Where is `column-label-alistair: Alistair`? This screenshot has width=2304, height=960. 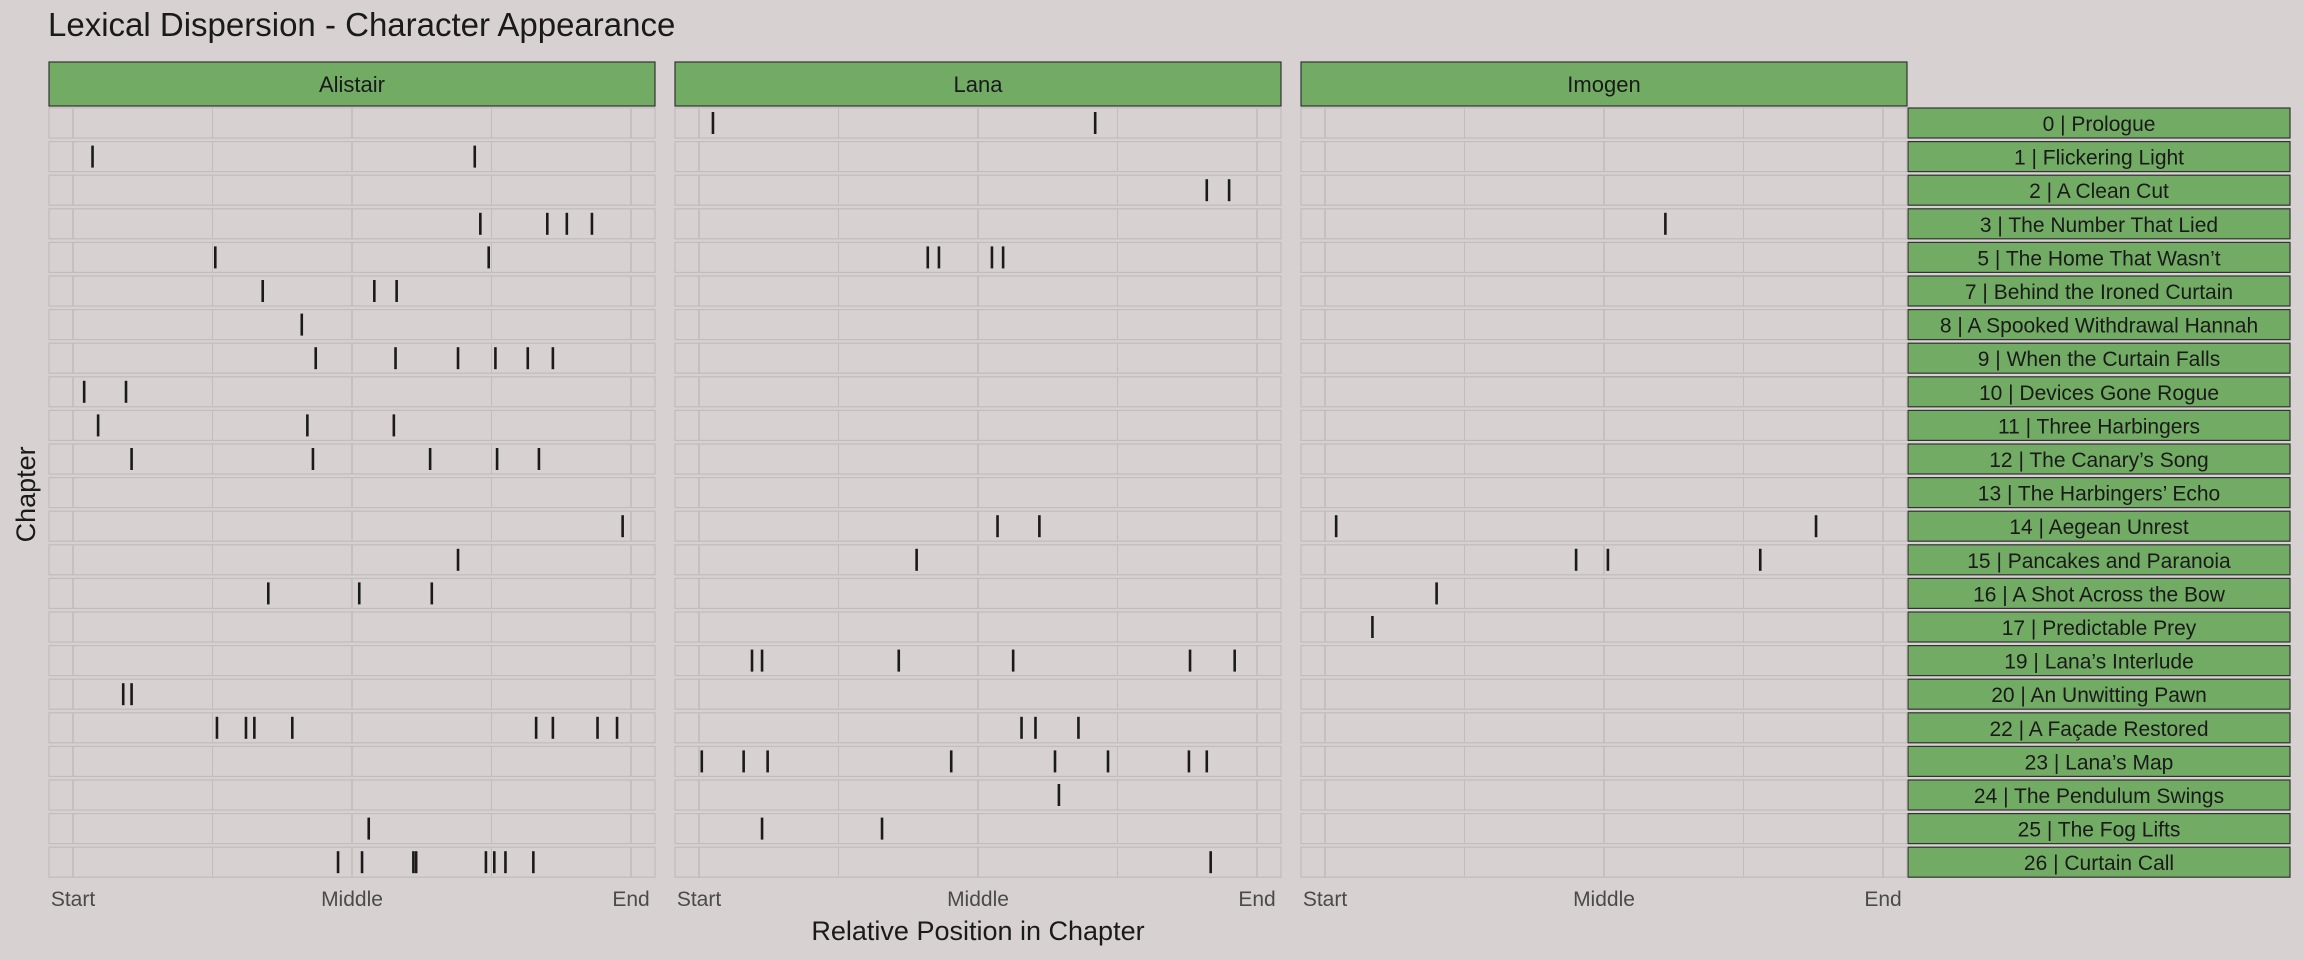
column-label-alistair: Alistair is located at coordinates (352, 84).